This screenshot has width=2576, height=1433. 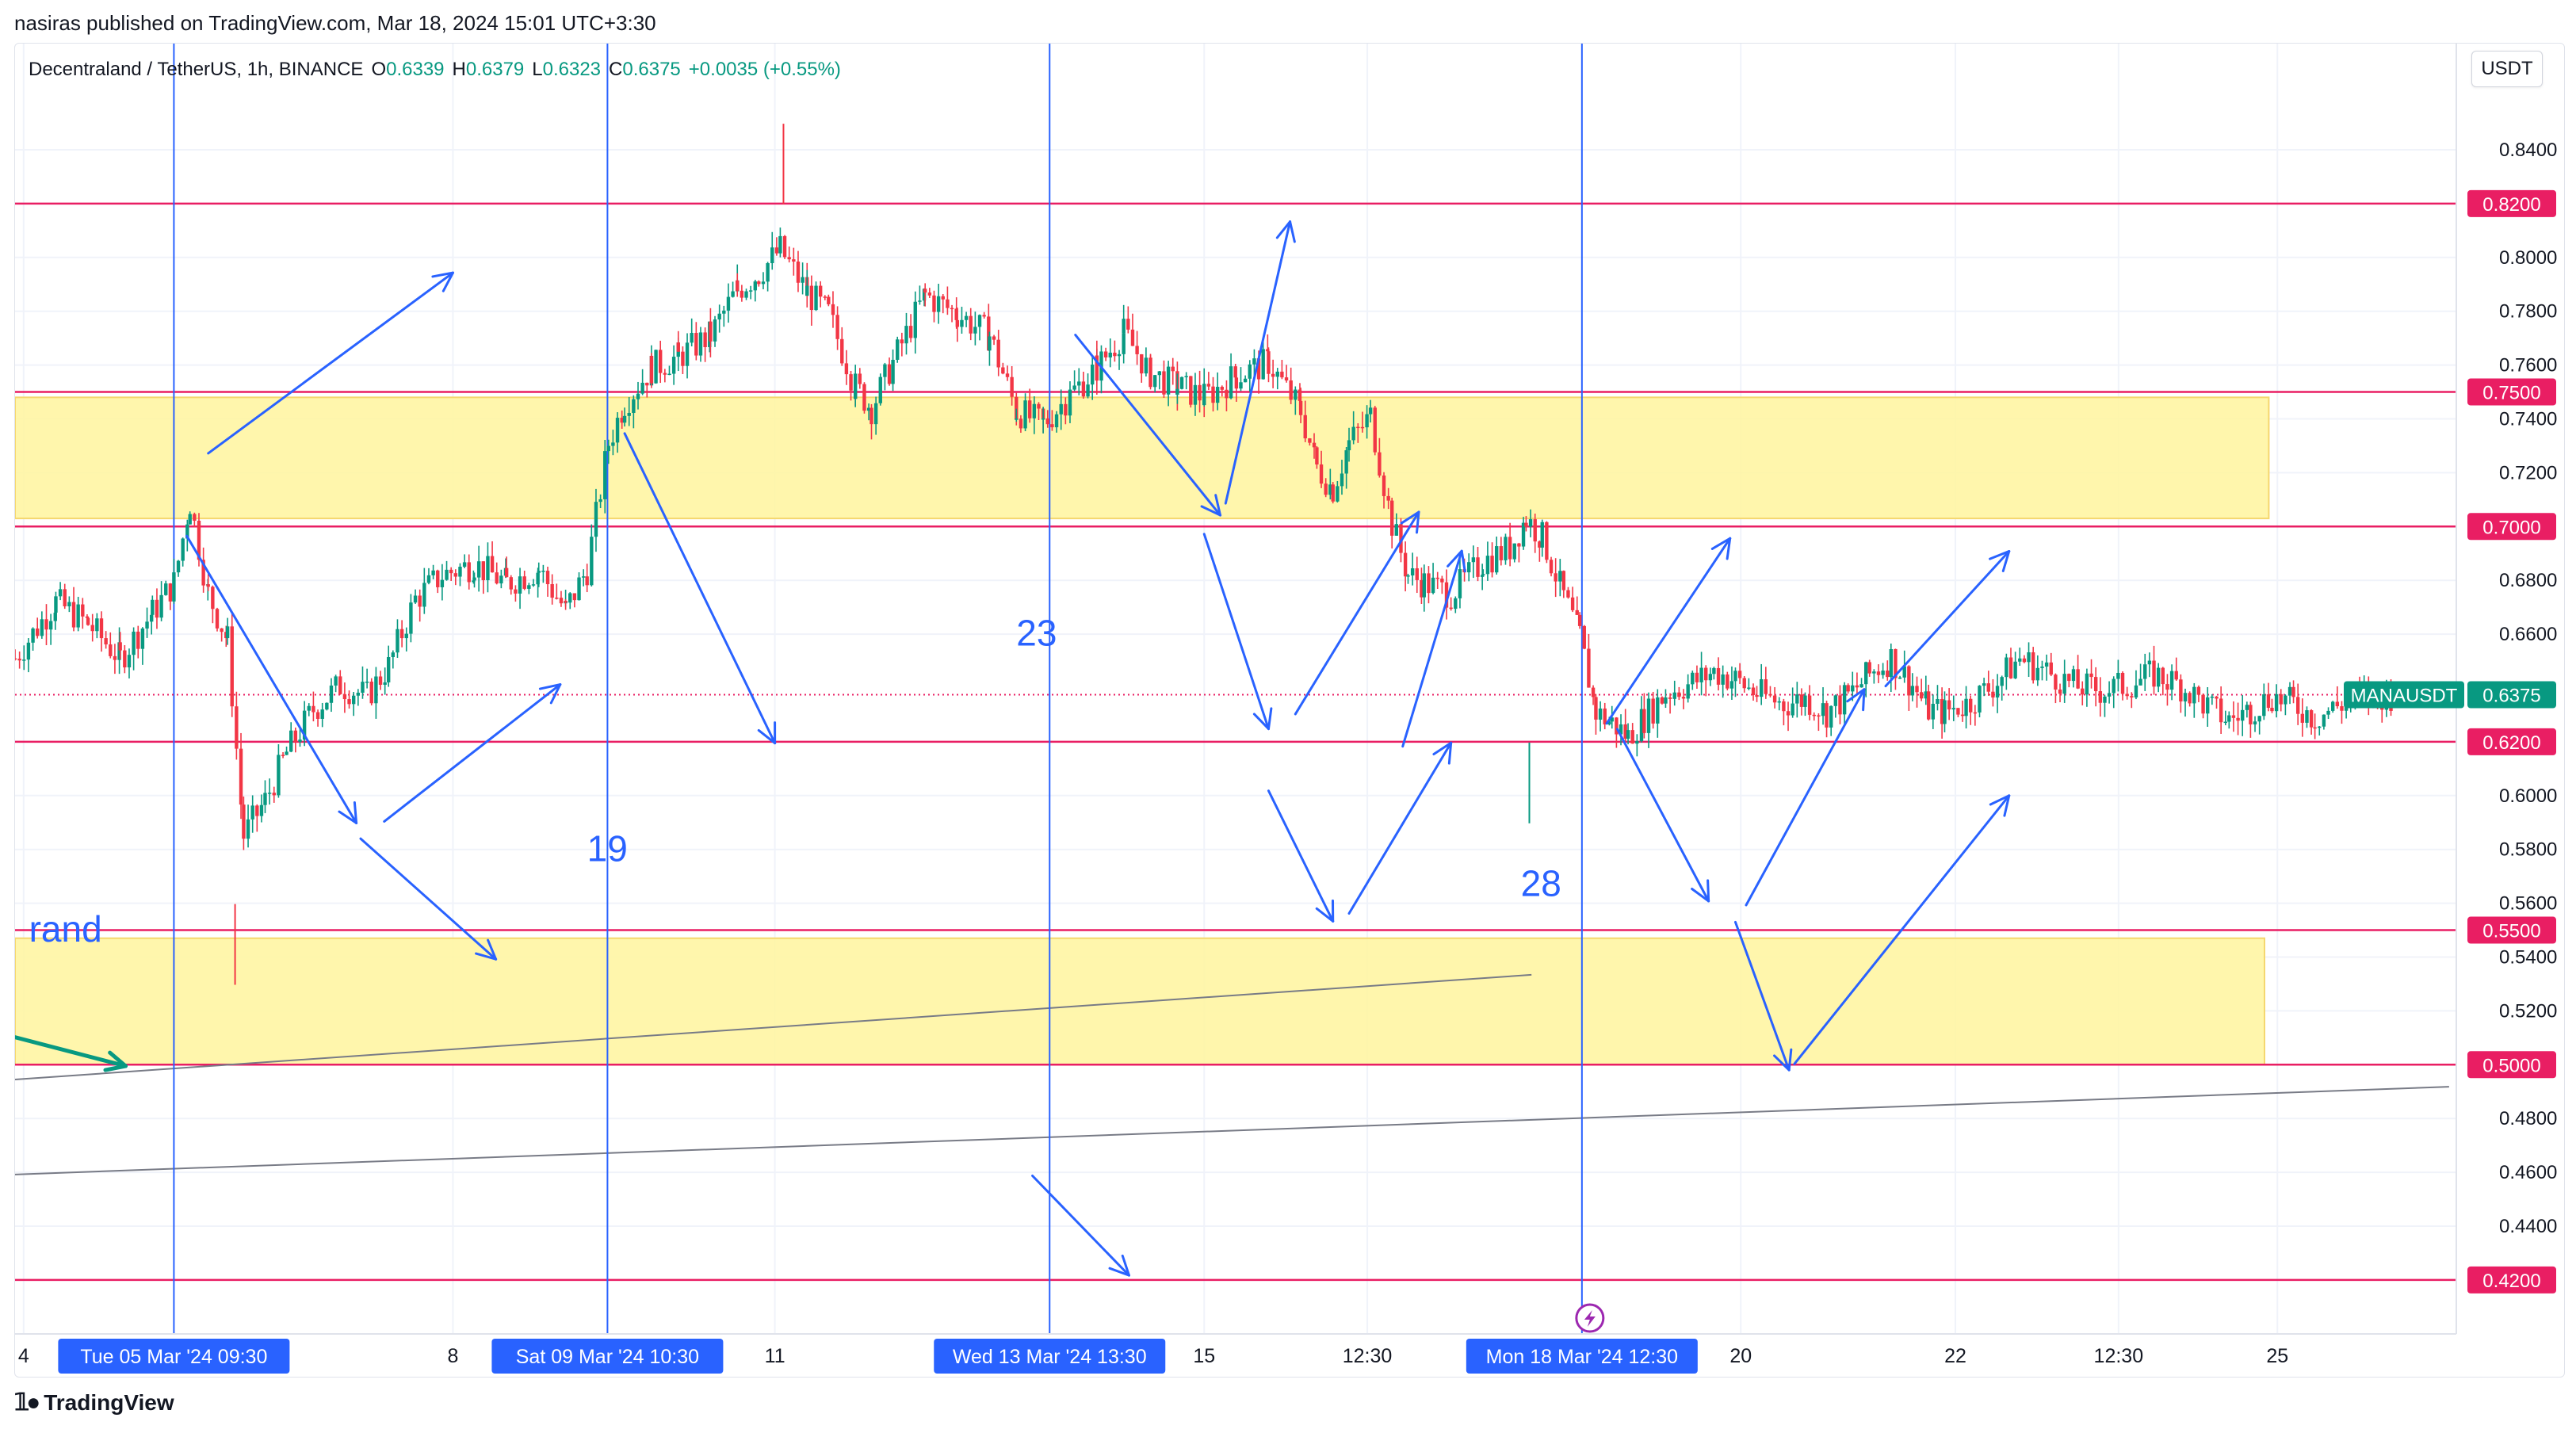 I want to click on footer-brand: 𝟙● TradingView, so click(x=94, y=1403).